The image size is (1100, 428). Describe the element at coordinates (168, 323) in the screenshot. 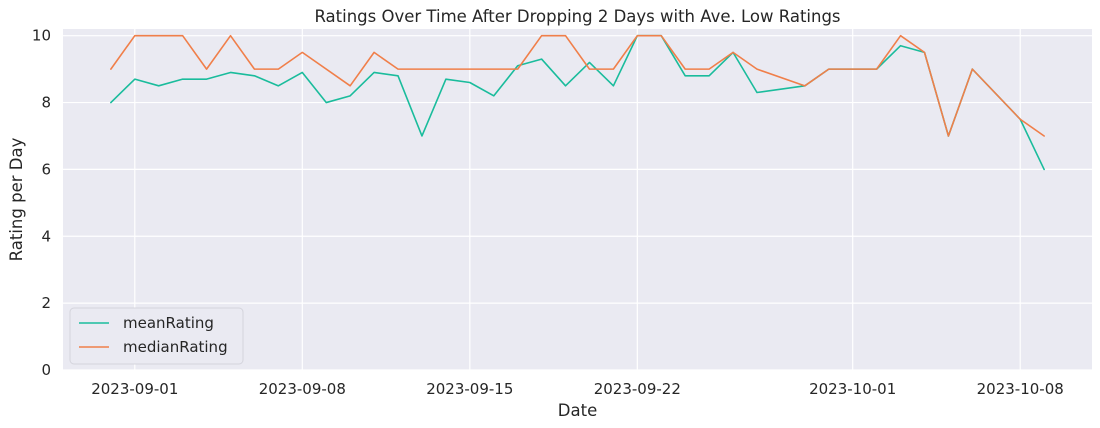

I see `legend-label-meanRating: meanRating` at that location.